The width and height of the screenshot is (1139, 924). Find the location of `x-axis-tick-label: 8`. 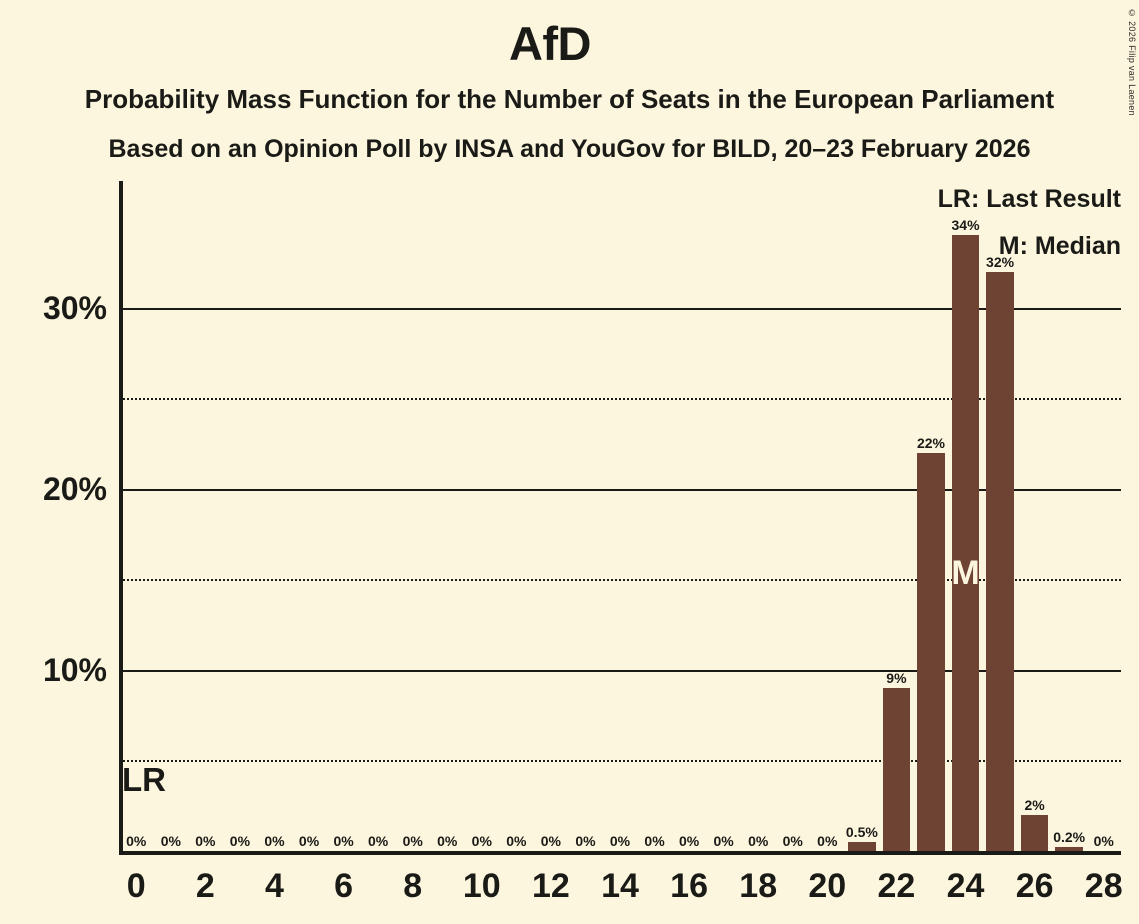

x-axis-tick-label: 8 is located at coordinates (413, 886).